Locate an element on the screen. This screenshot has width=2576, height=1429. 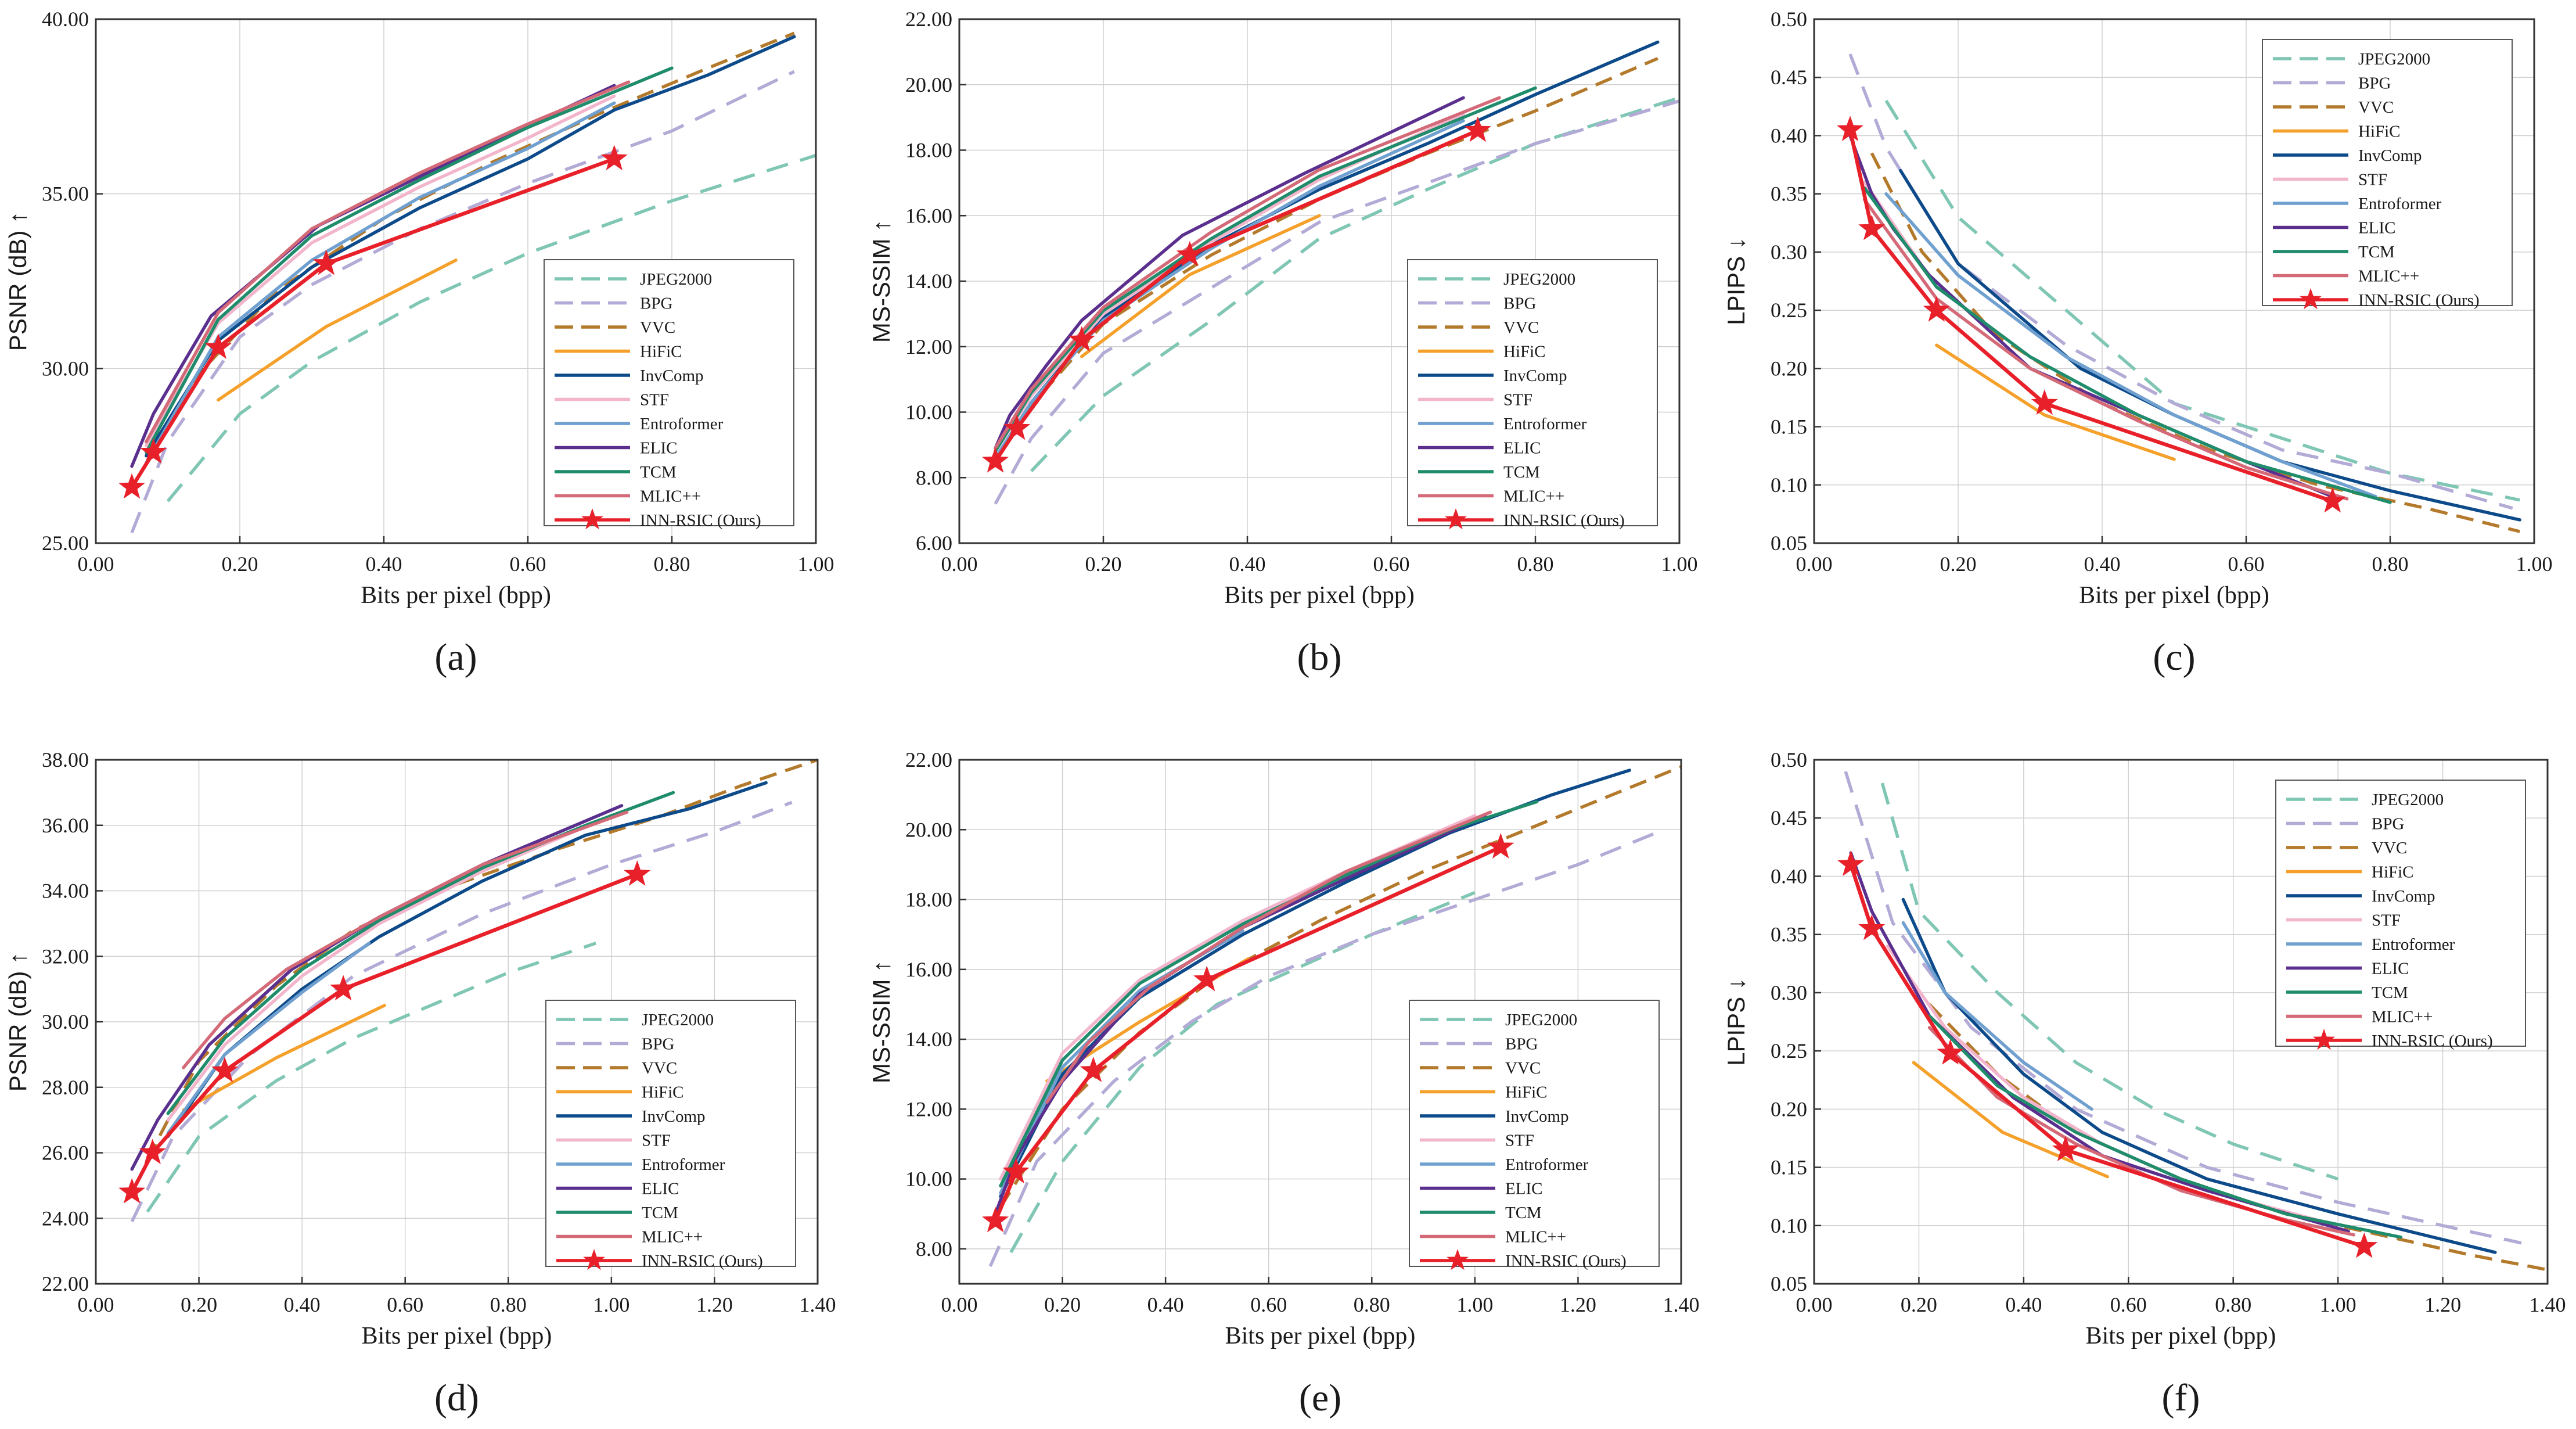
y-tick-label: 0.20 is located at coordinates (1789, 368).